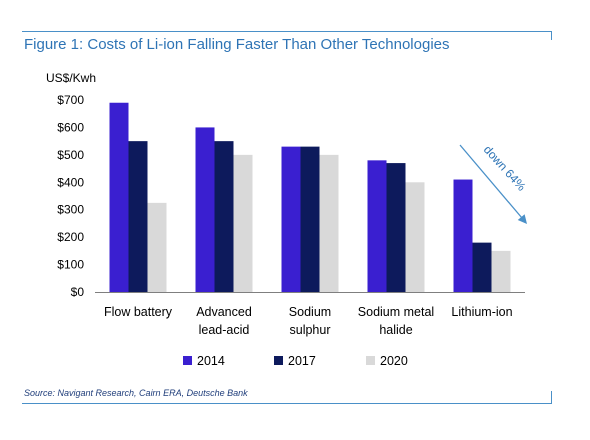 The width and height of the screenshot is (590, 440). Describe the element at coordinates (70, 237) in the screenshot. I see `y-tick-label: $200` at that location.